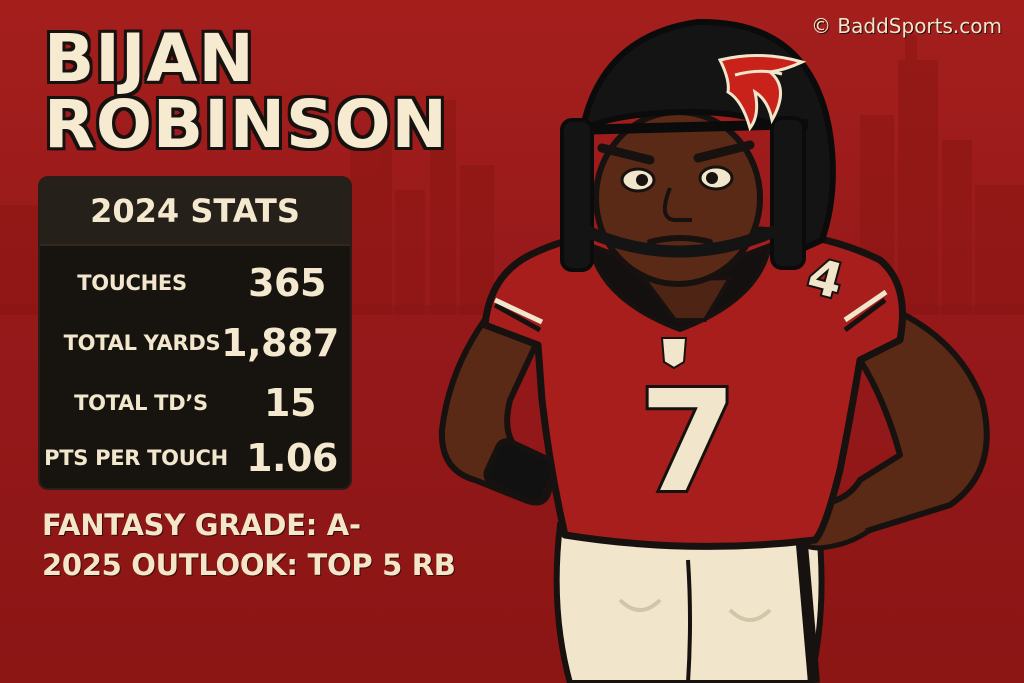 This screenshot has height=683, width=1024. Describe the element at coordinates (678, 198) in the screenshot. I see `face` at that location.